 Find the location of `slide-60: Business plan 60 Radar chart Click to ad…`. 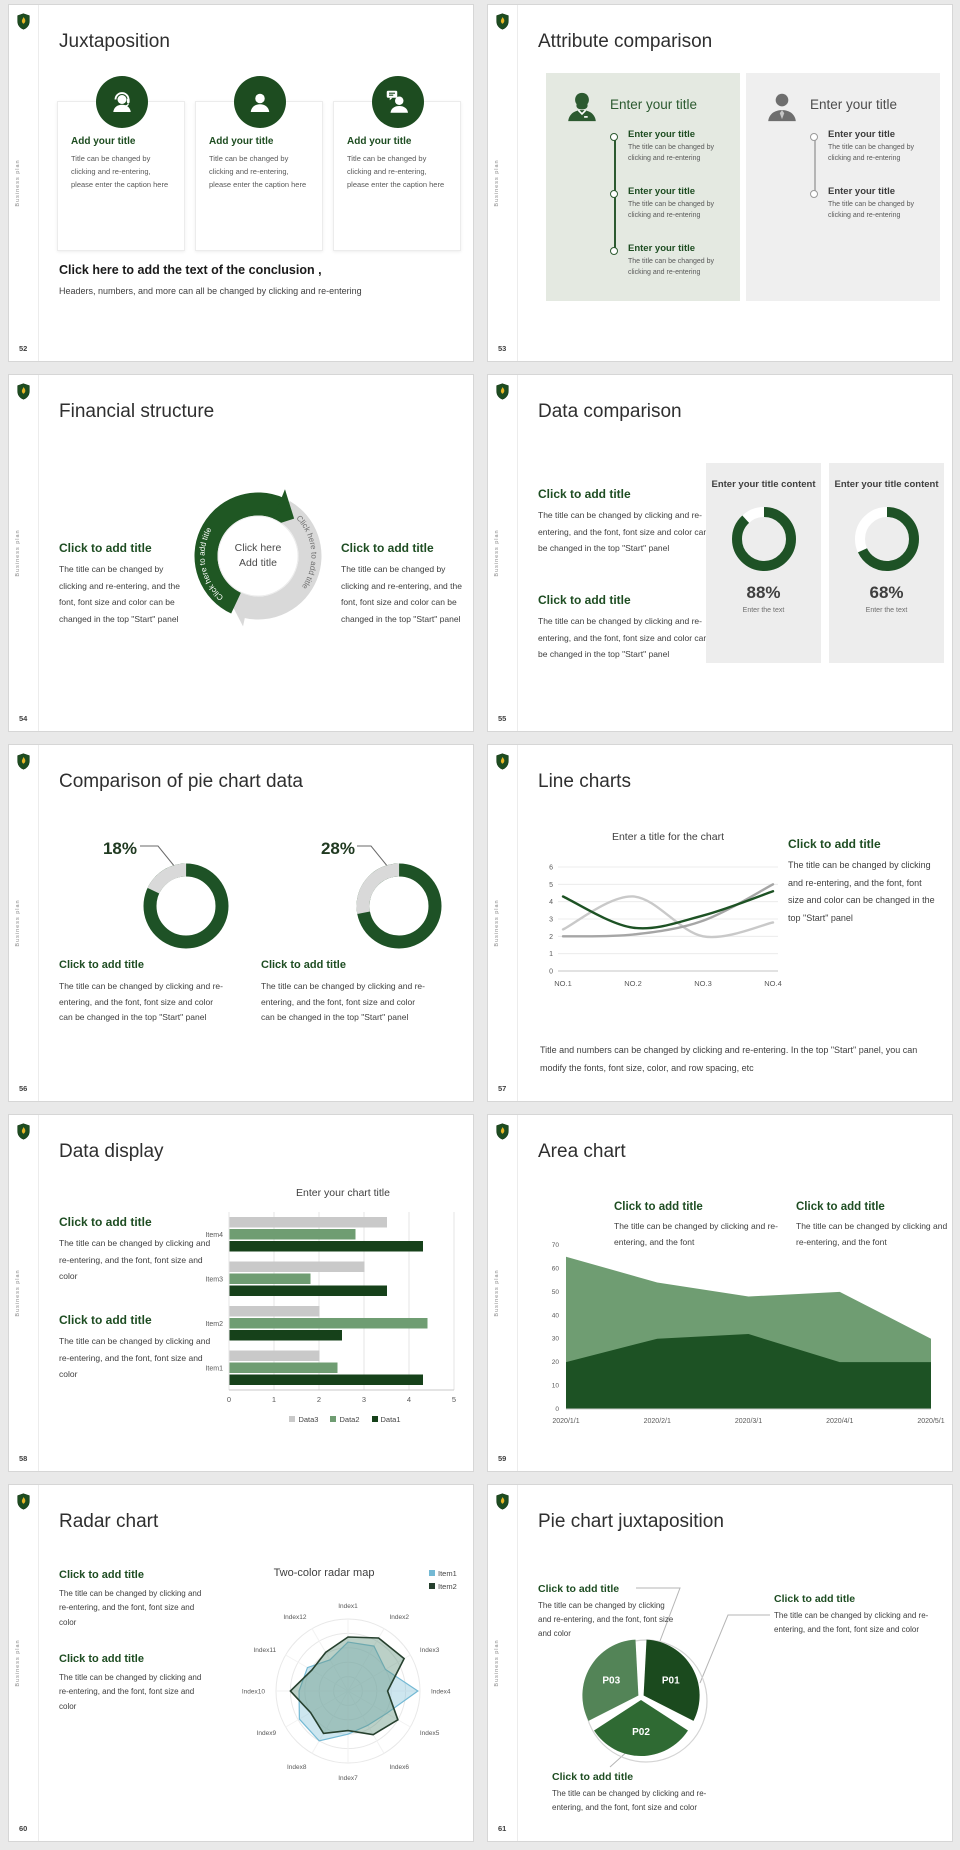

slide-60: Business plan 60 Radar chart Click to ad… is located at coordinates (241, 1663).